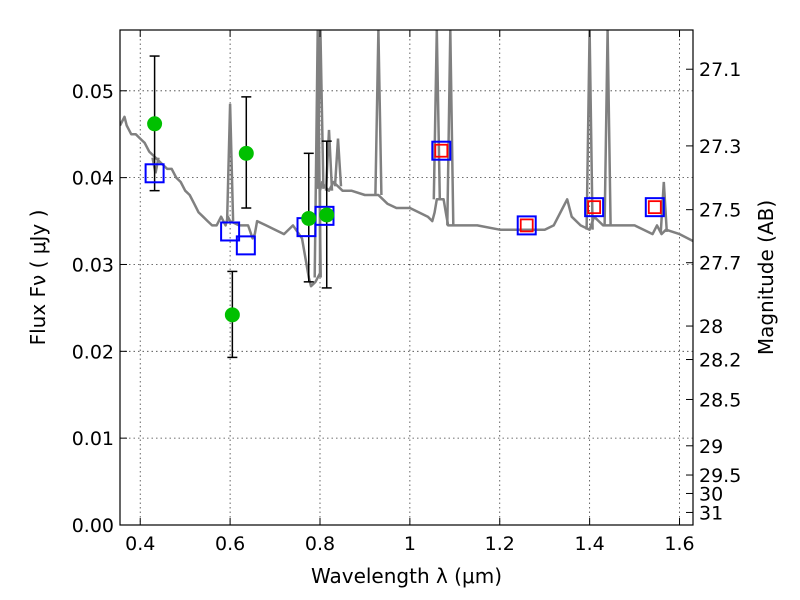  What do you see at coordinates (500, 544) in the screenshot?
I see `x-tick-label: 1.2` at bounding box center [500, 544].